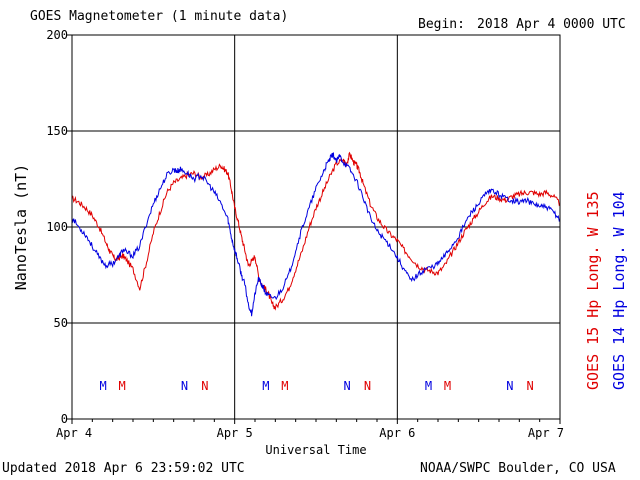 The image size is (640, 480). Describe the element at coordinates (123, 468) in the screenshot. I see `updated-timestamp: Updated 2018 Apr 6 23:59:02 UTC` at that location.